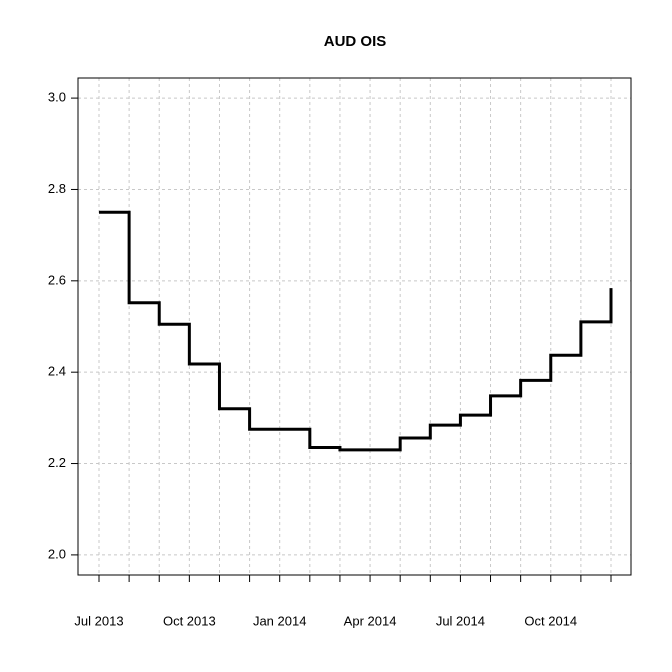 This screenshot has width=672, height=672. I want to click on y-tick-label: 3.0, so click(57, 97).